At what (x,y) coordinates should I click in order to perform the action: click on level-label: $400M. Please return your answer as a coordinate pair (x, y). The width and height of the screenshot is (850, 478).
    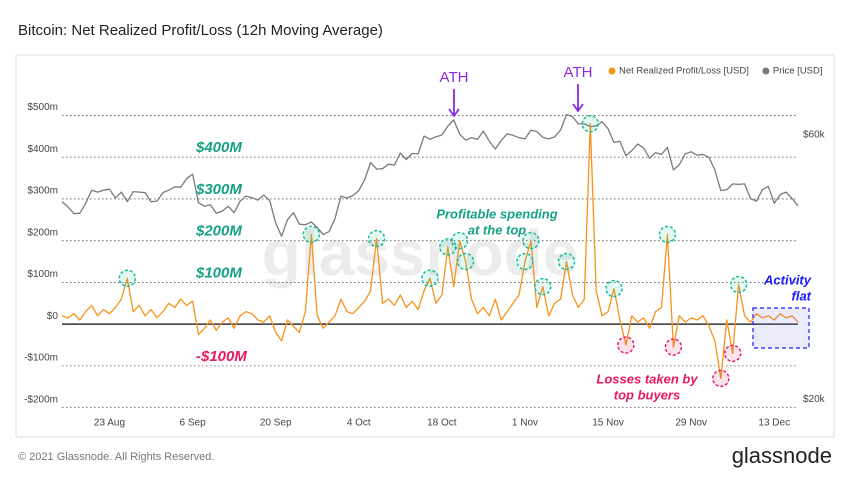
    Looking at the image, I should click on (218, 147).